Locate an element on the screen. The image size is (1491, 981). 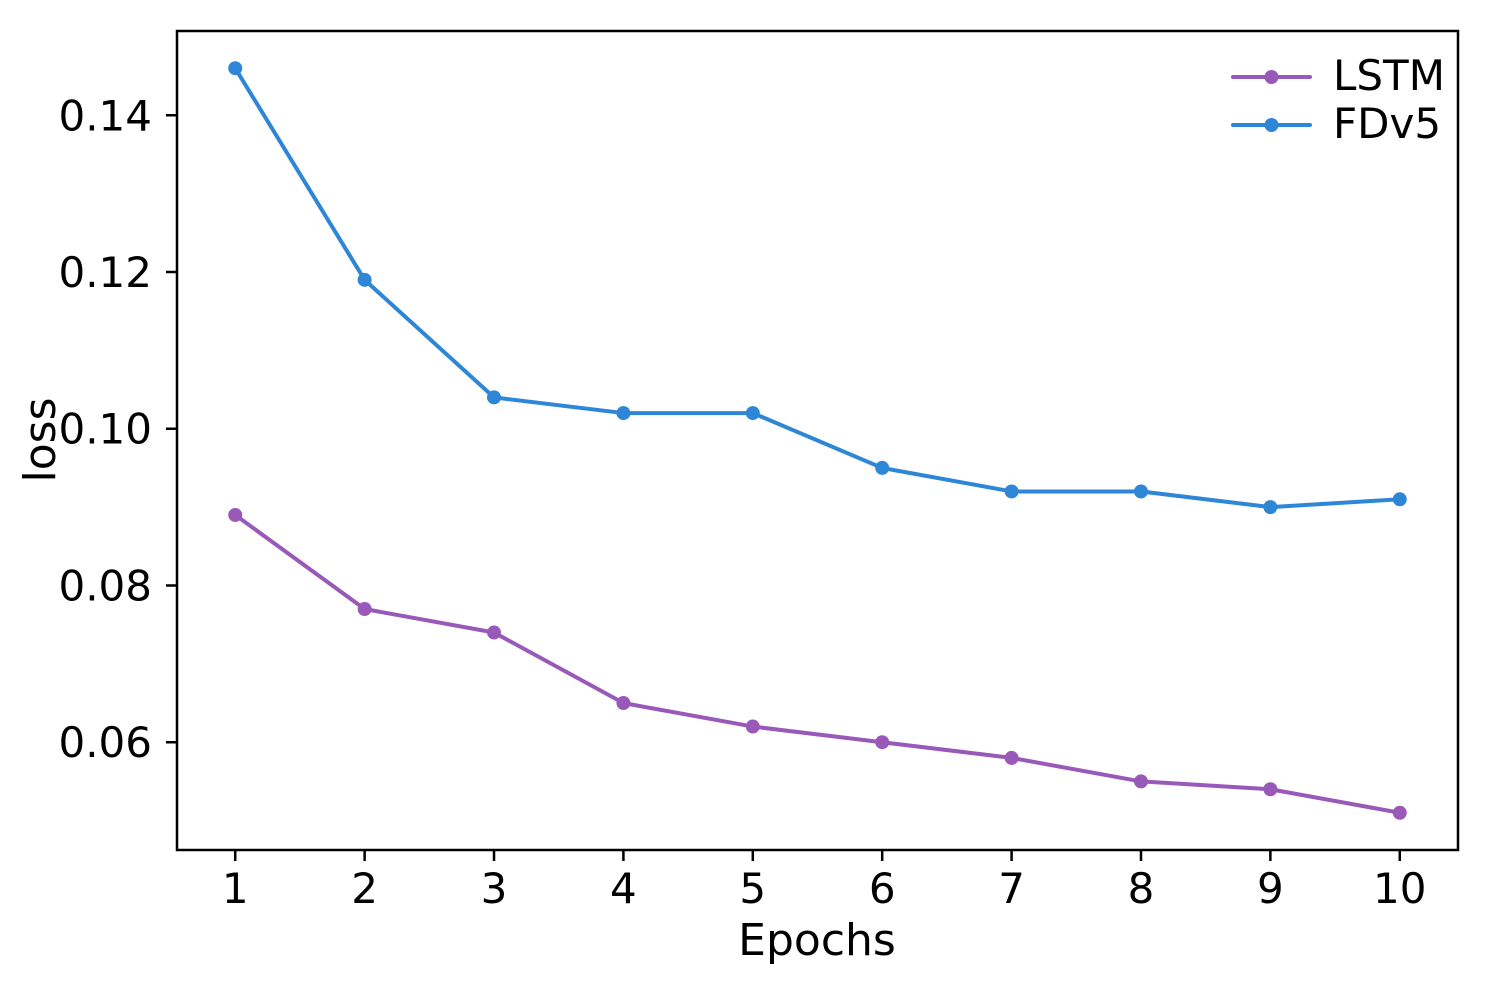
x-tick-label: 7 is located at coordinates (1011, 888).